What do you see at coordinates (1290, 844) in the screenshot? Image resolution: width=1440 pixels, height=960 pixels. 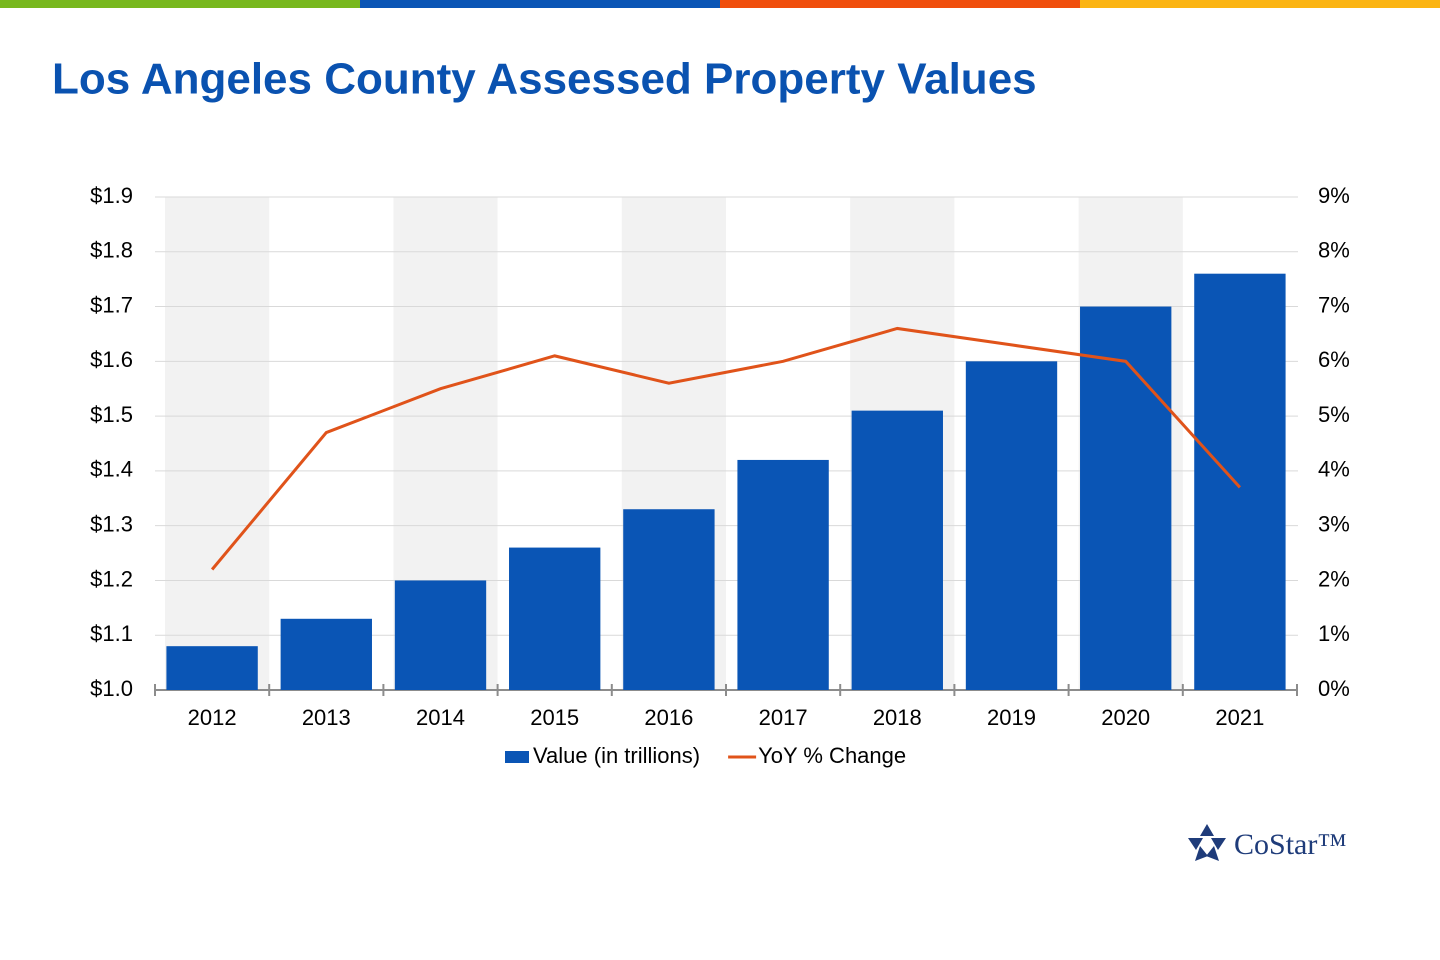 I see `logo-text: CoStar™` at bounding box center [1290, 844].